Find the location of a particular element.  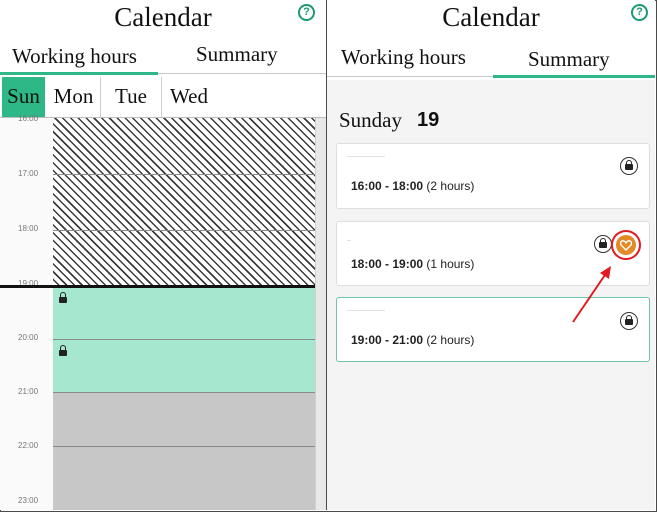

time-label: 23:00 is located at coordinates (28, 500).